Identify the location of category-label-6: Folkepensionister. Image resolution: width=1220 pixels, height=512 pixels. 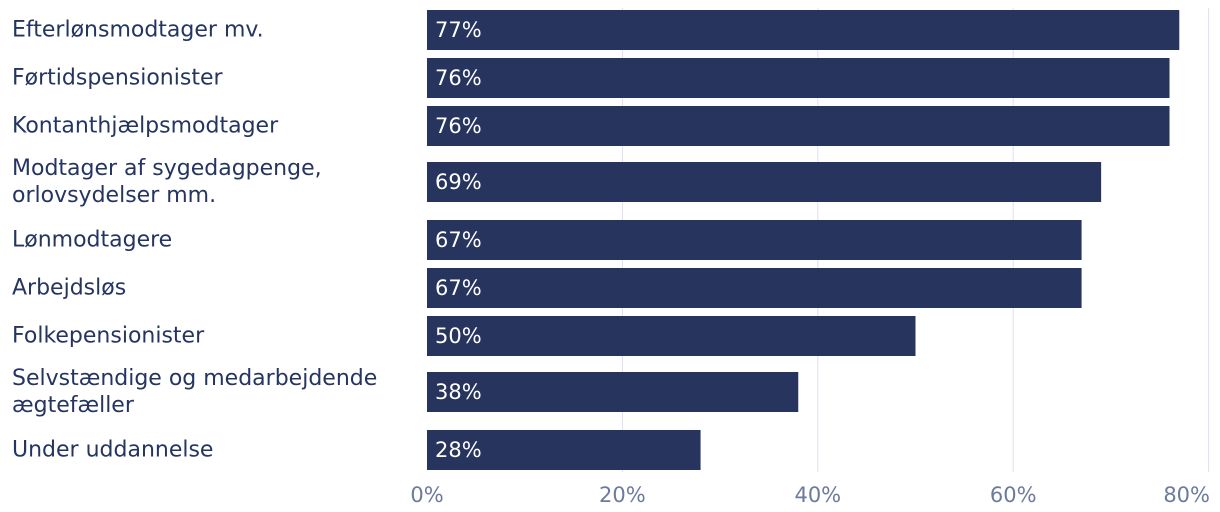
(108, 336).